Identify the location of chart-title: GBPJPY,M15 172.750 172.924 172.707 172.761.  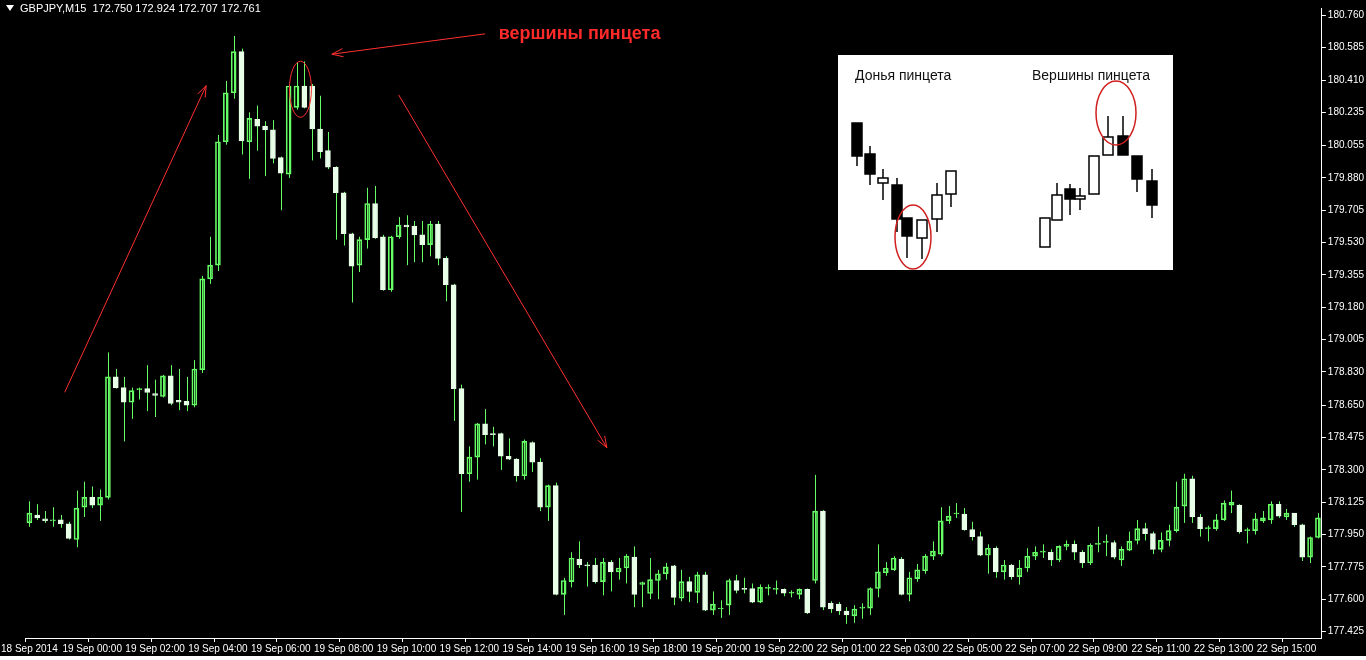
(140, 7).